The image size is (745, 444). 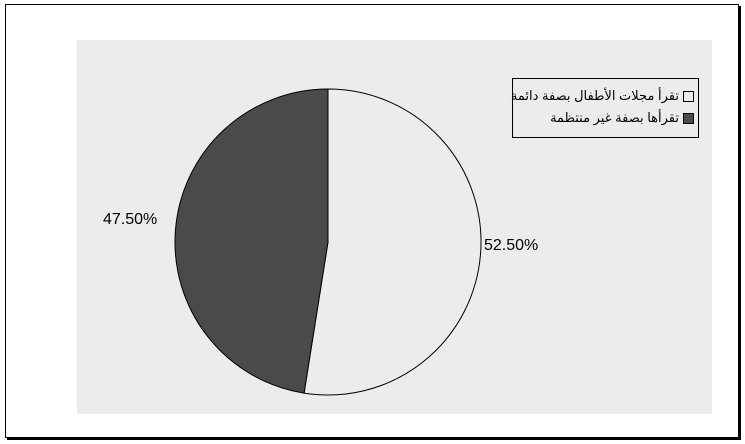 I want to click on legend-label-always: تقرأ مجلات الأطفال بصفة دائمة, so click(x=594, y=95).